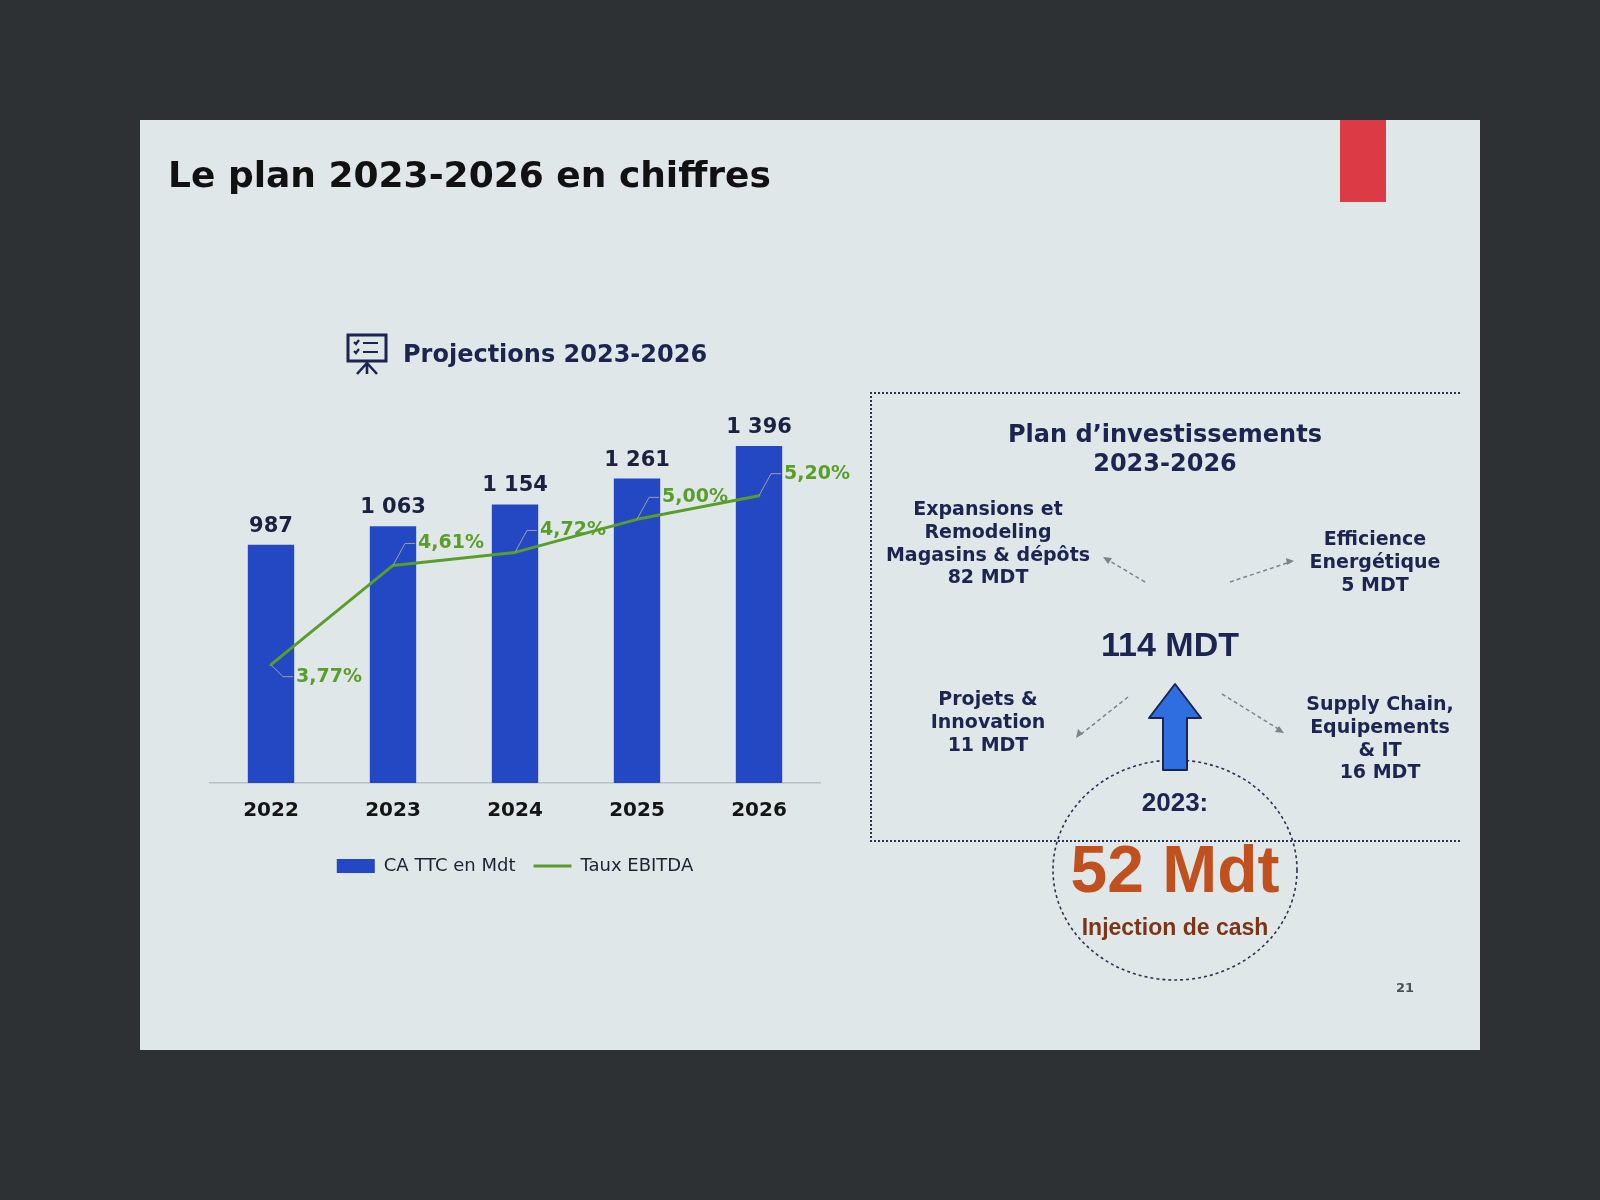  I want to click on text: 2023:, so click(1175, 803).